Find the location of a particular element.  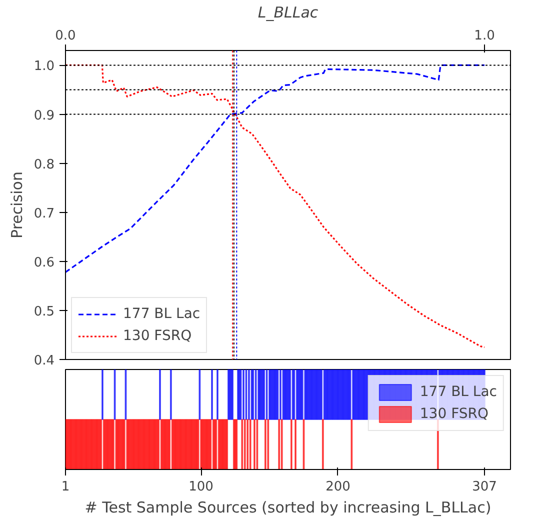

x2-axis-title: L_BLLac is located at coordinates (288, 13).